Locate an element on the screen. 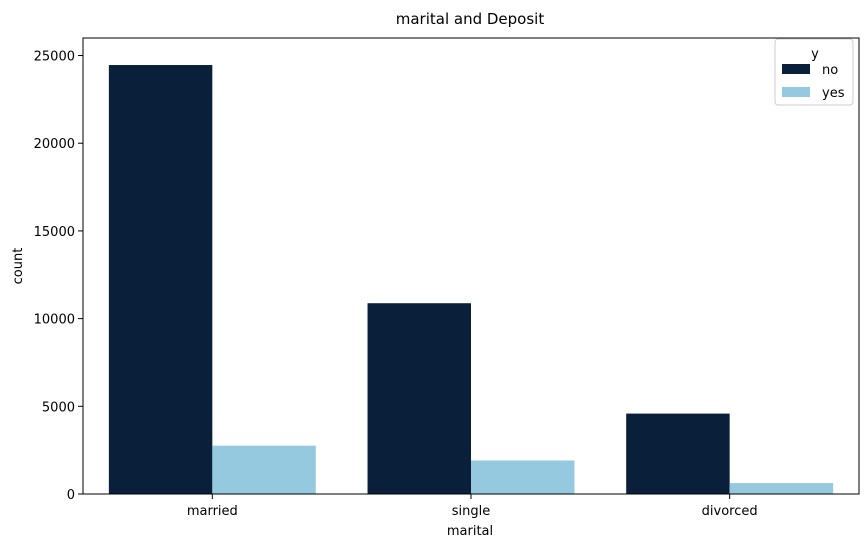 This screenshot has height=547, width=868. x-tick-label: married is located at coordinates (212, 511).